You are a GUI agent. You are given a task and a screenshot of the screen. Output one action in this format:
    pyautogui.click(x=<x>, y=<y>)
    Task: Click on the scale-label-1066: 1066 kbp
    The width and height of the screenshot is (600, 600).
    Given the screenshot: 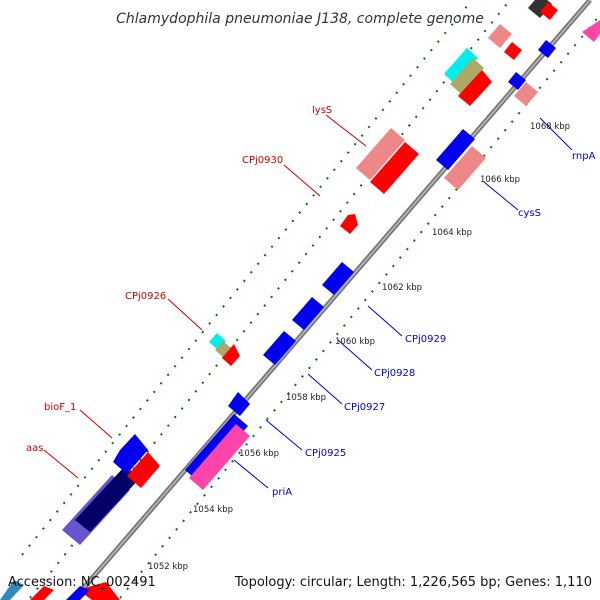 What is the action you would take?
    pyautogui.click(x=500, y=180)
    